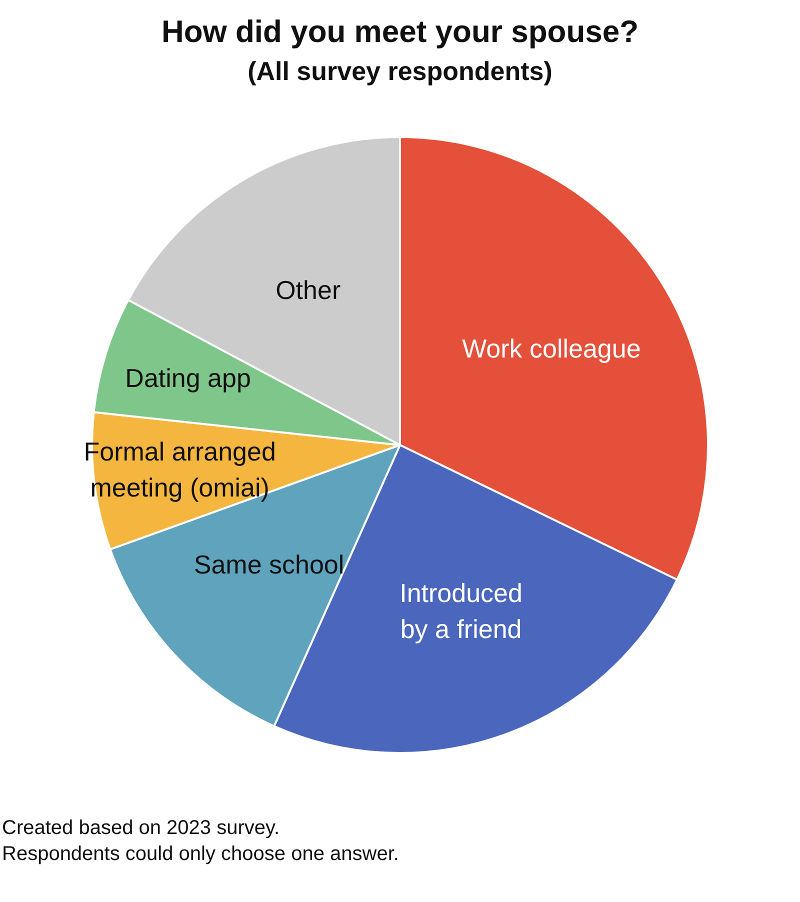 This screenshot has width=800, height=902. What do you see at coordinates (200, 854) in the screenshot?
I see `text: Respondents could only choose one answer.` at bounding box center [200, 854].